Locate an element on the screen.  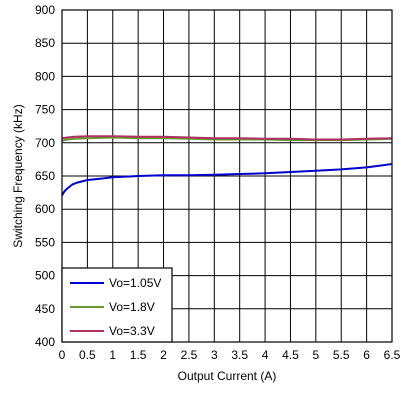
y-tick-label: 800 is located at coordinates (45, 76).